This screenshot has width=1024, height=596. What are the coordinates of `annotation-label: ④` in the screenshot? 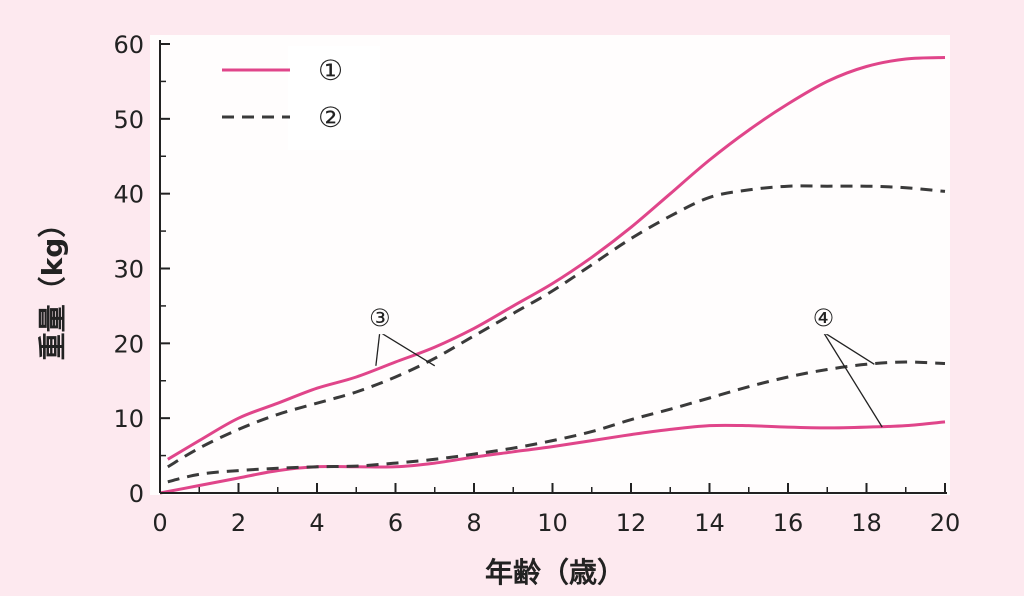 It's located at (824, 318).